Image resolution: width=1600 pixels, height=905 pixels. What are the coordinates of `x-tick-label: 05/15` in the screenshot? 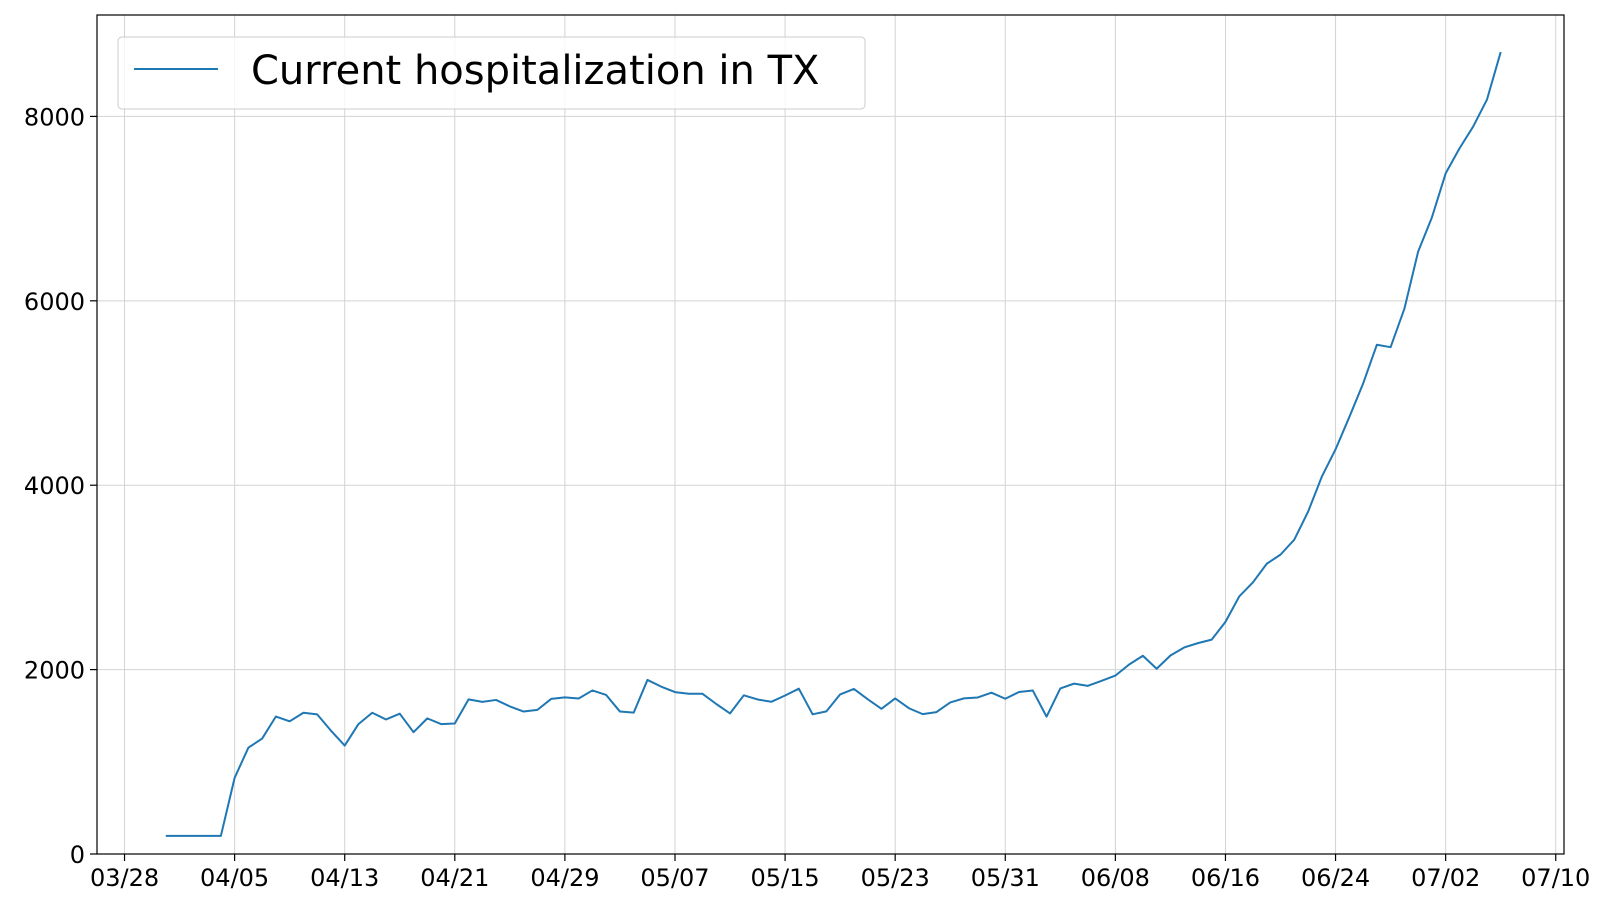 It's located at (785, 878).